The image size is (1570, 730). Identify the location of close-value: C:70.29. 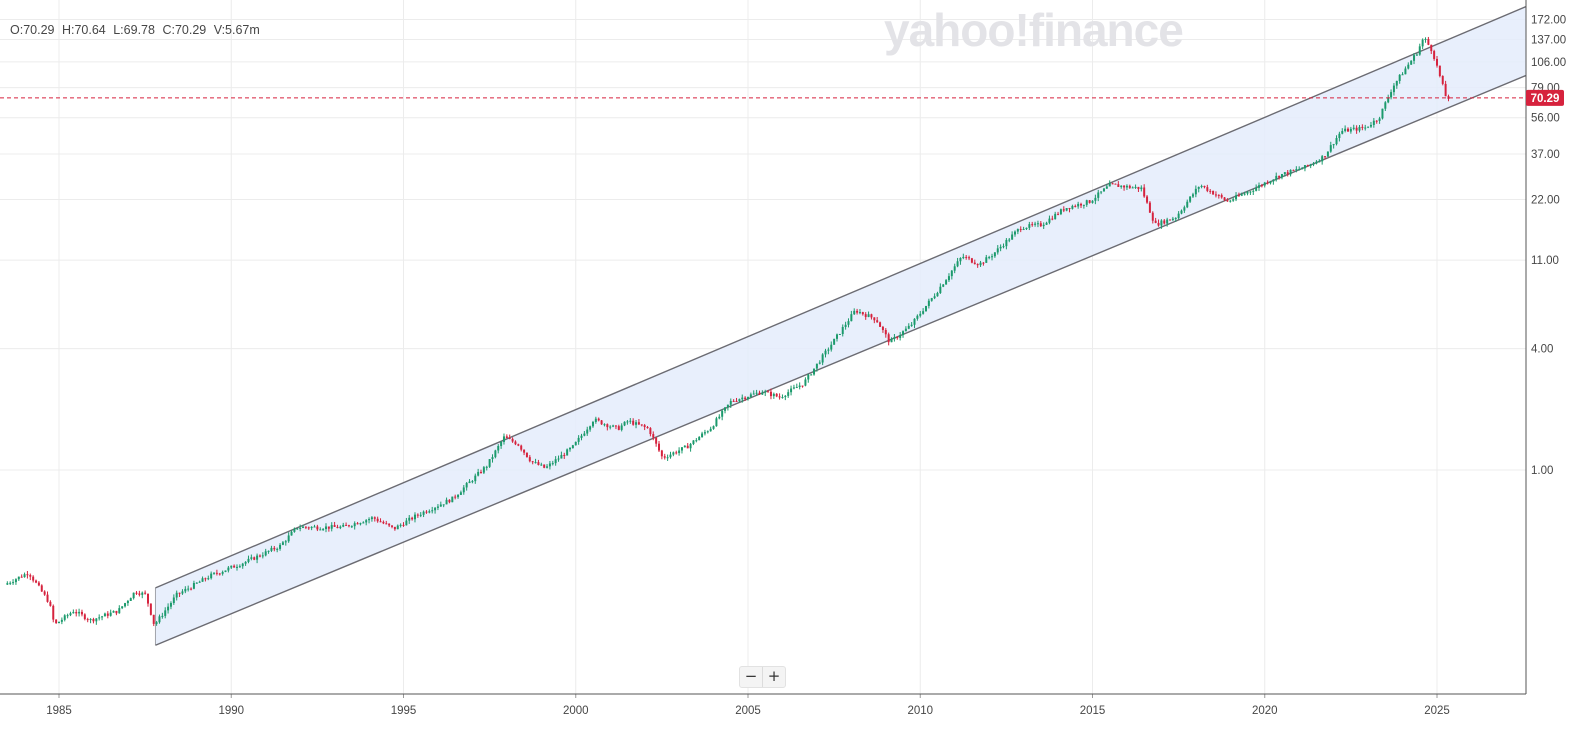
(184, 30).